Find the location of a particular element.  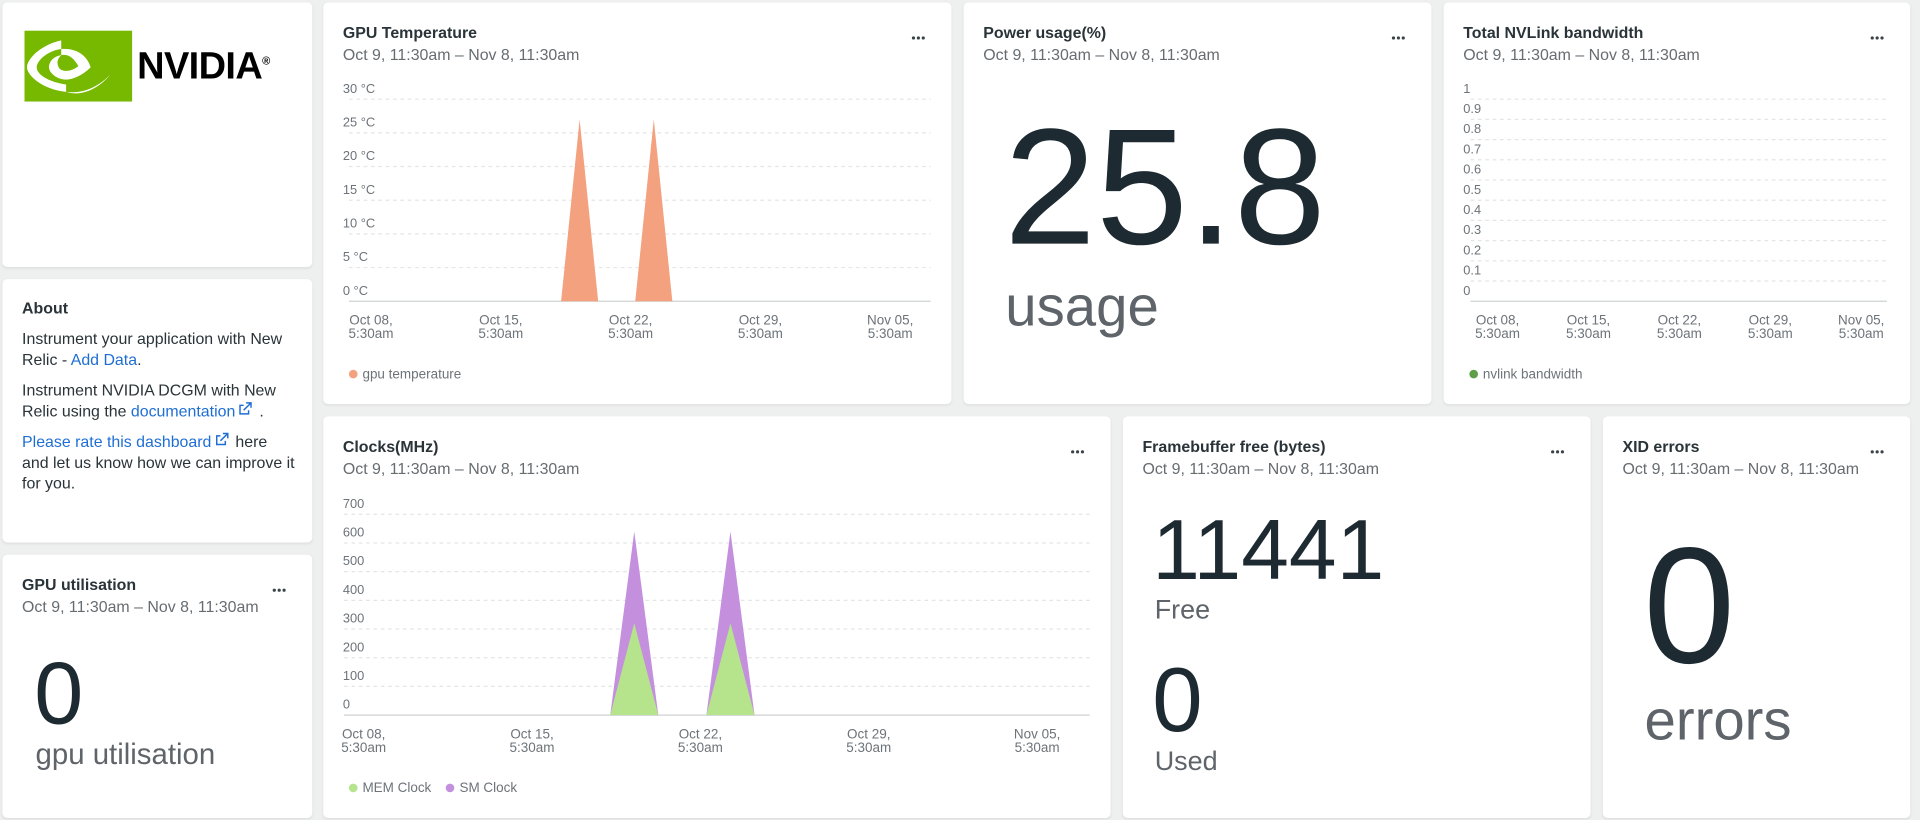

y-tick-label: 20 °C is located at coordinates (359, 155).